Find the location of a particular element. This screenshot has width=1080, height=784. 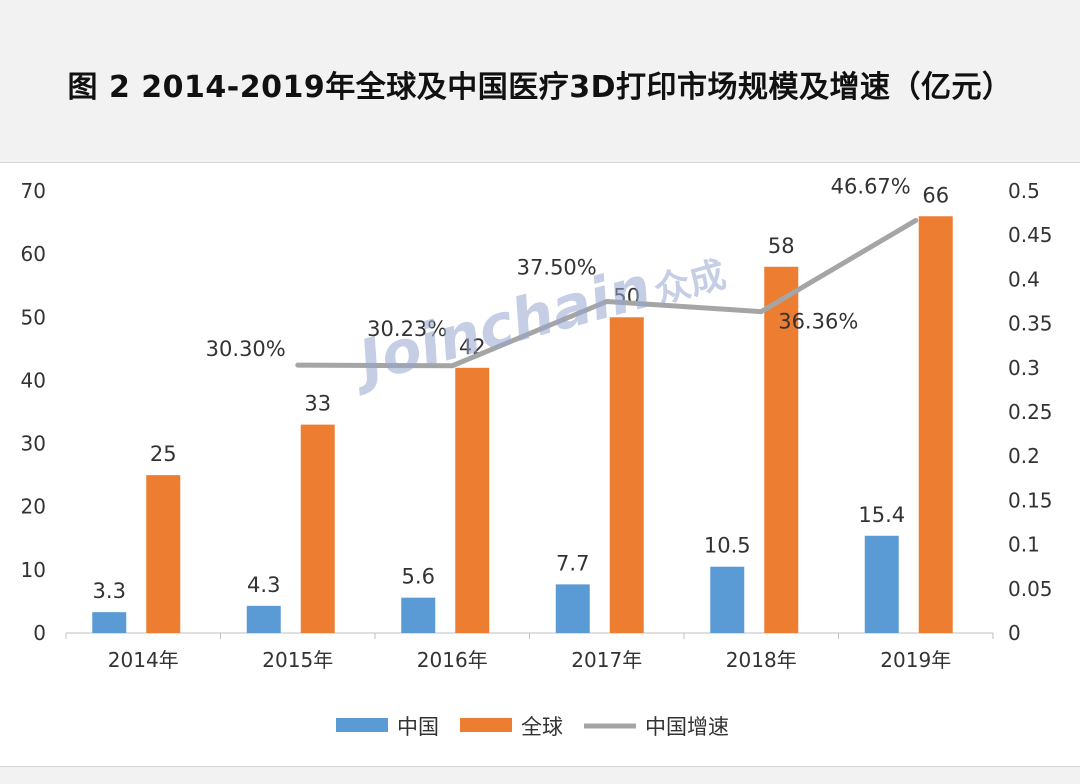

legend-swatch-global is located at coordinates (486, 725).